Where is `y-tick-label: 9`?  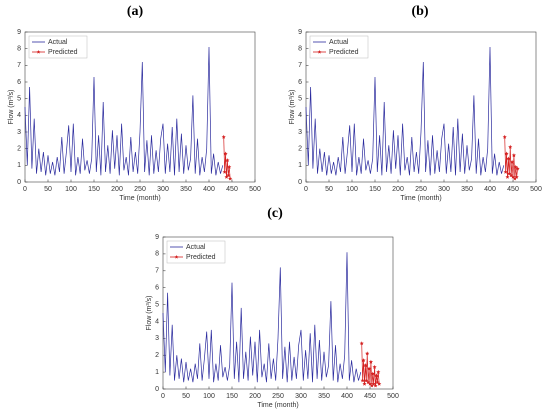
y-tick-label: 9 is located at coordinates (19, 32).